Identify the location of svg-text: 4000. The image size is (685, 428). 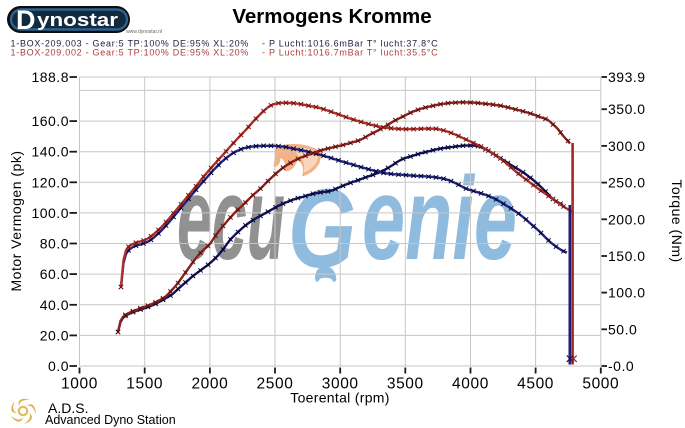
(470, 383).